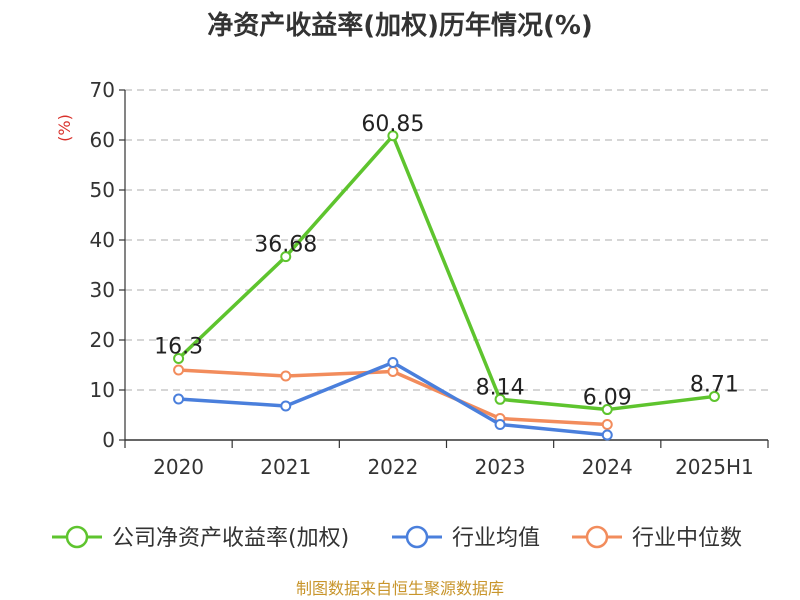 This screenshot has height=600, width=800. I want to click on data-label: 16.3, so click(178, 347).